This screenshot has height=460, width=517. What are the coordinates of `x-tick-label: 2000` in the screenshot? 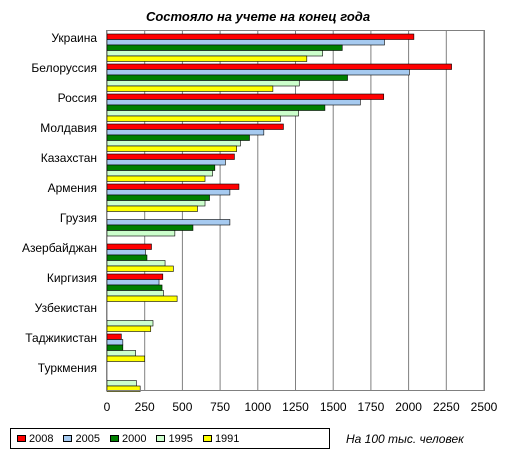 It's located at (408, 407).